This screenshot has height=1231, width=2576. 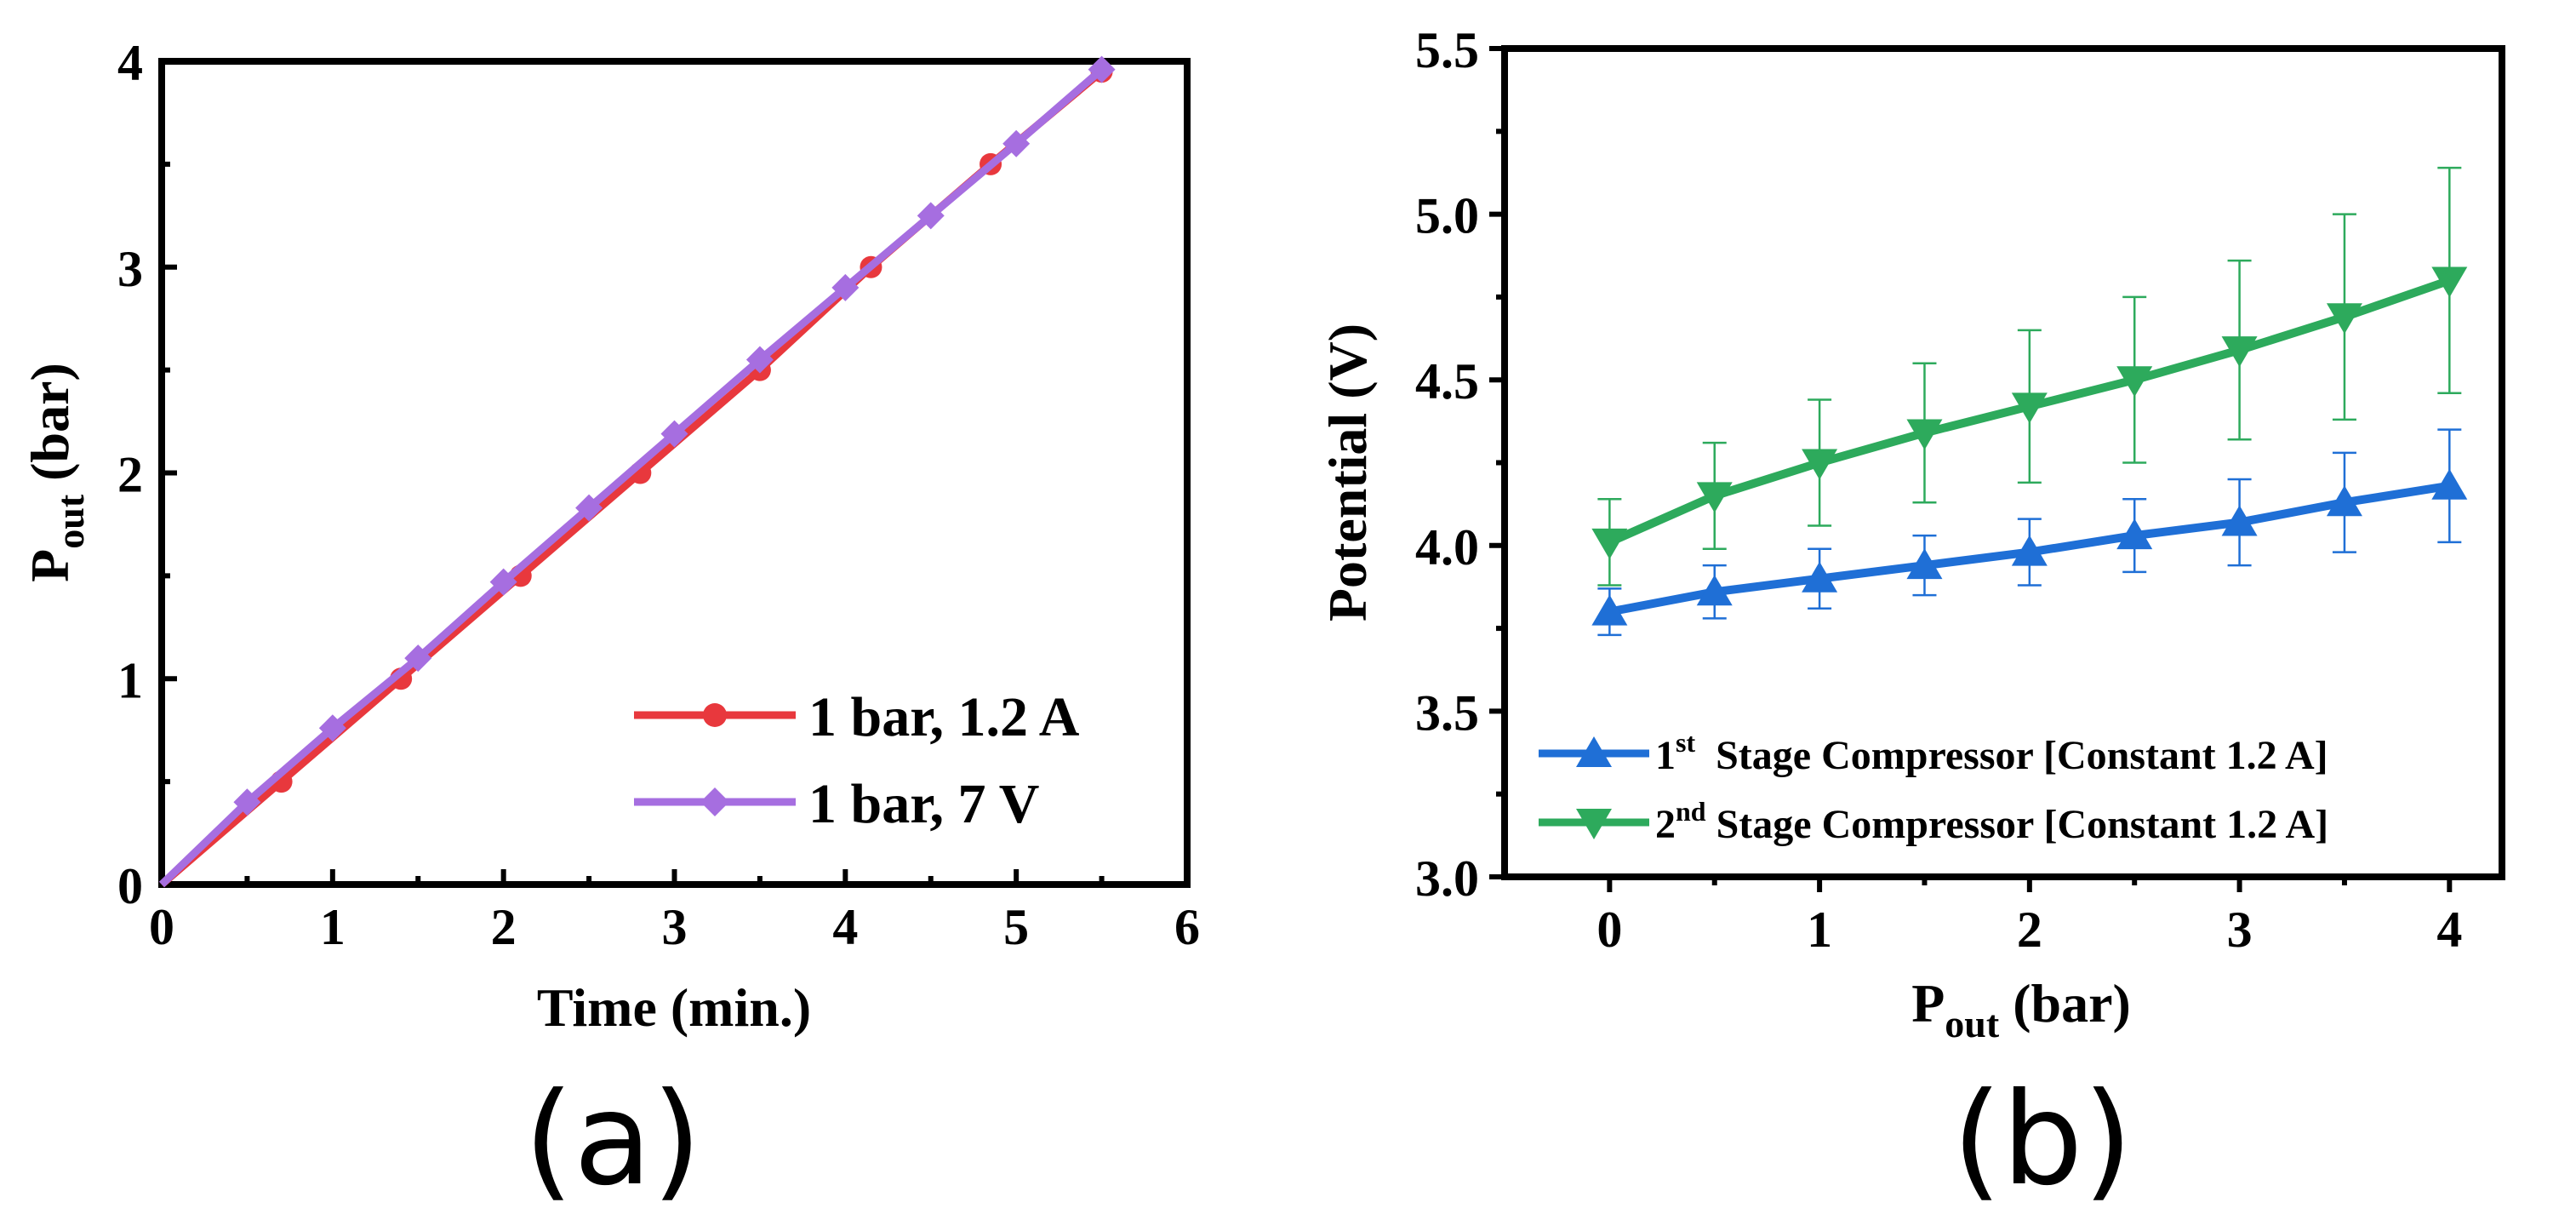 I want to click on x-tick-label-a: 0, so click(x=161, y=927).